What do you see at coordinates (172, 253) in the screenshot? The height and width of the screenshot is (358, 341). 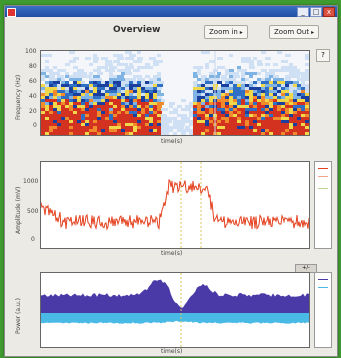 I see `signal-xlabel: time(s)` at bounding box center [172, 253].